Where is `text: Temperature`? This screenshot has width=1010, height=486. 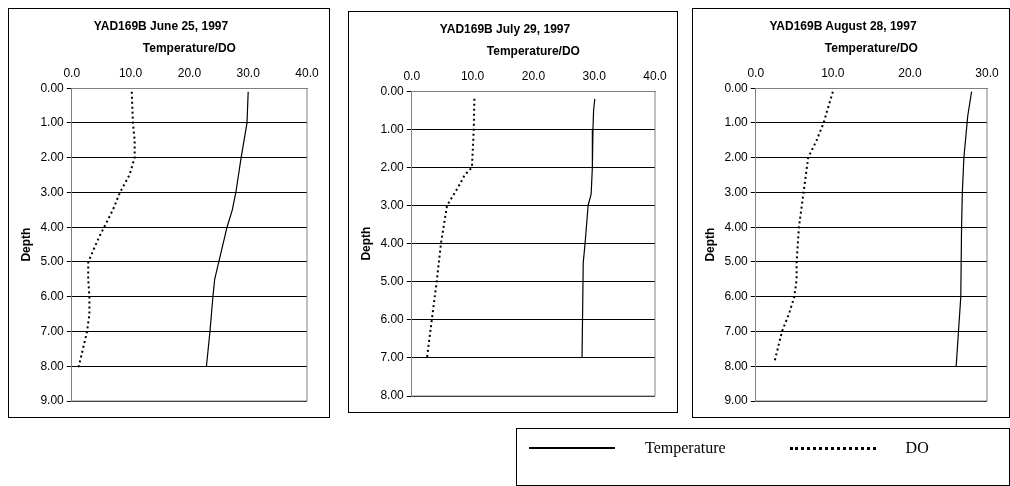 text: Temperature is located at coordinates (685, 448).